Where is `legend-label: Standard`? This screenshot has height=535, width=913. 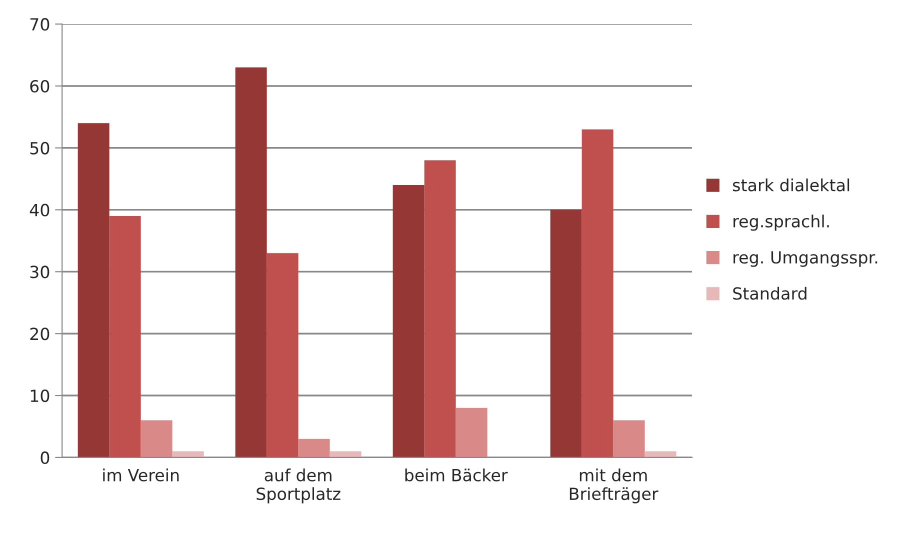
legend-label: Standard is located at coordinates (769, 293).